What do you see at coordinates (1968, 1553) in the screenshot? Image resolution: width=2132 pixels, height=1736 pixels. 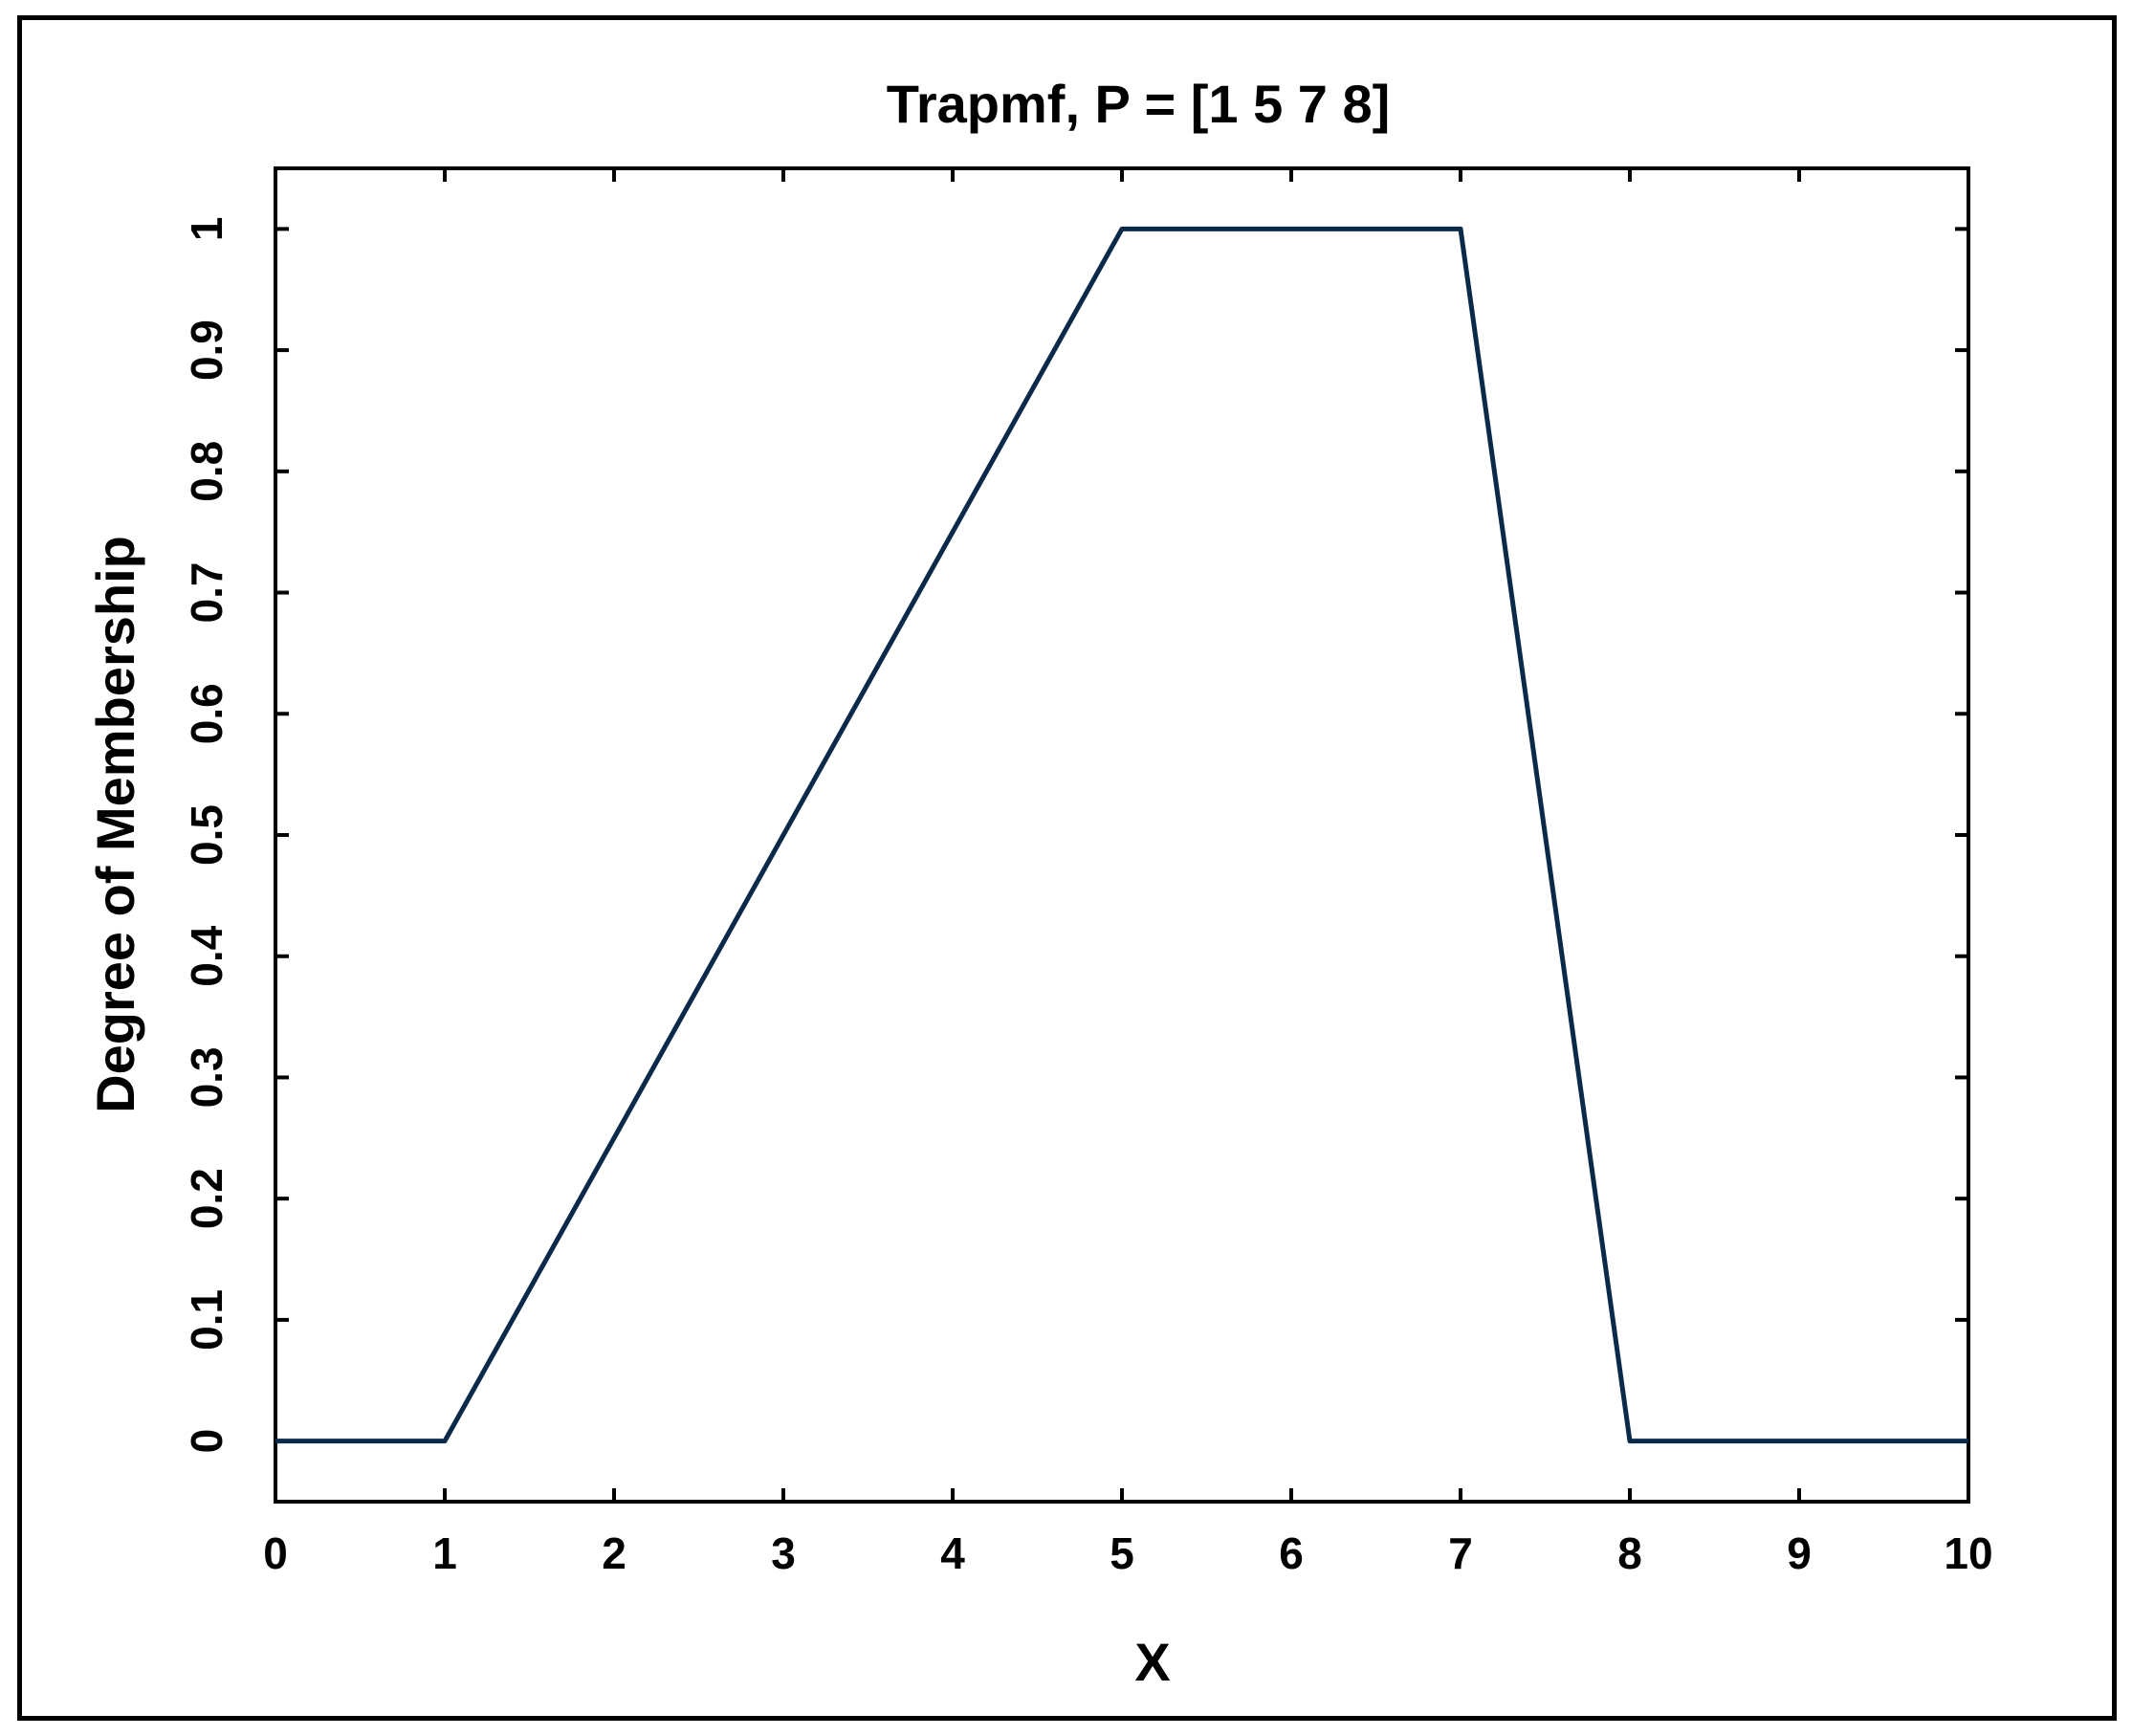 I see `x-tick-label: 10` at bounding box center [1968, 1553].